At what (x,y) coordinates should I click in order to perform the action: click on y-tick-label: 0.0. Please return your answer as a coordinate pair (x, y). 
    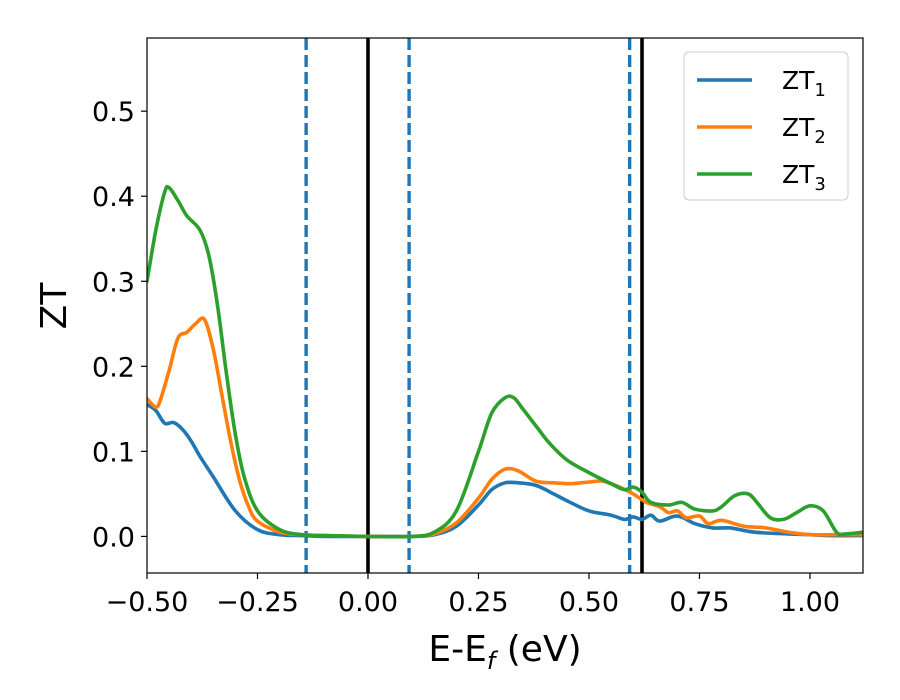
    Looking at the image, I should click on (113, 537).